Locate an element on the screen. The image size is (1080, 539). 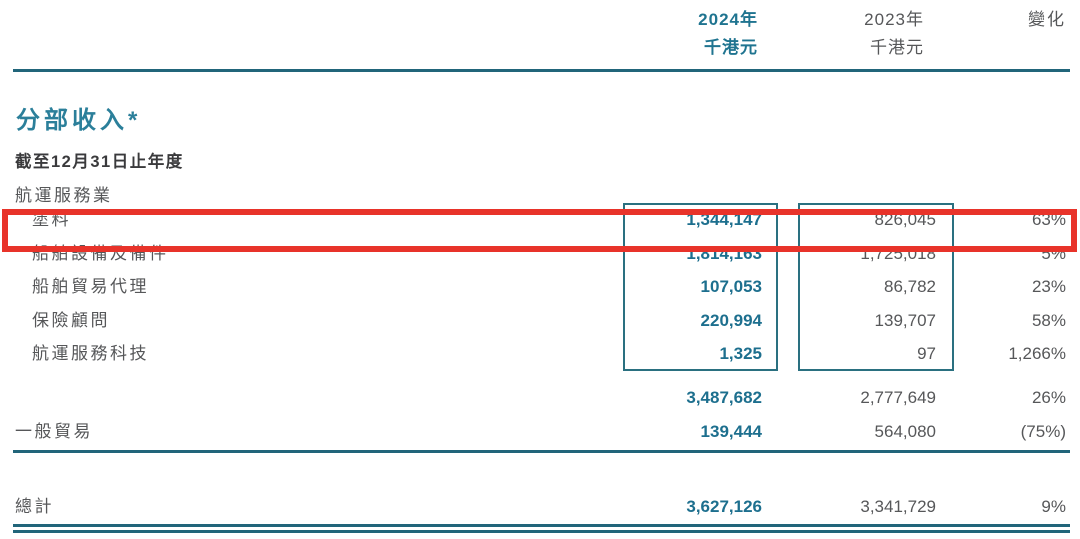
value-2023: 2,777,649 is located at coordinates (898, 397).